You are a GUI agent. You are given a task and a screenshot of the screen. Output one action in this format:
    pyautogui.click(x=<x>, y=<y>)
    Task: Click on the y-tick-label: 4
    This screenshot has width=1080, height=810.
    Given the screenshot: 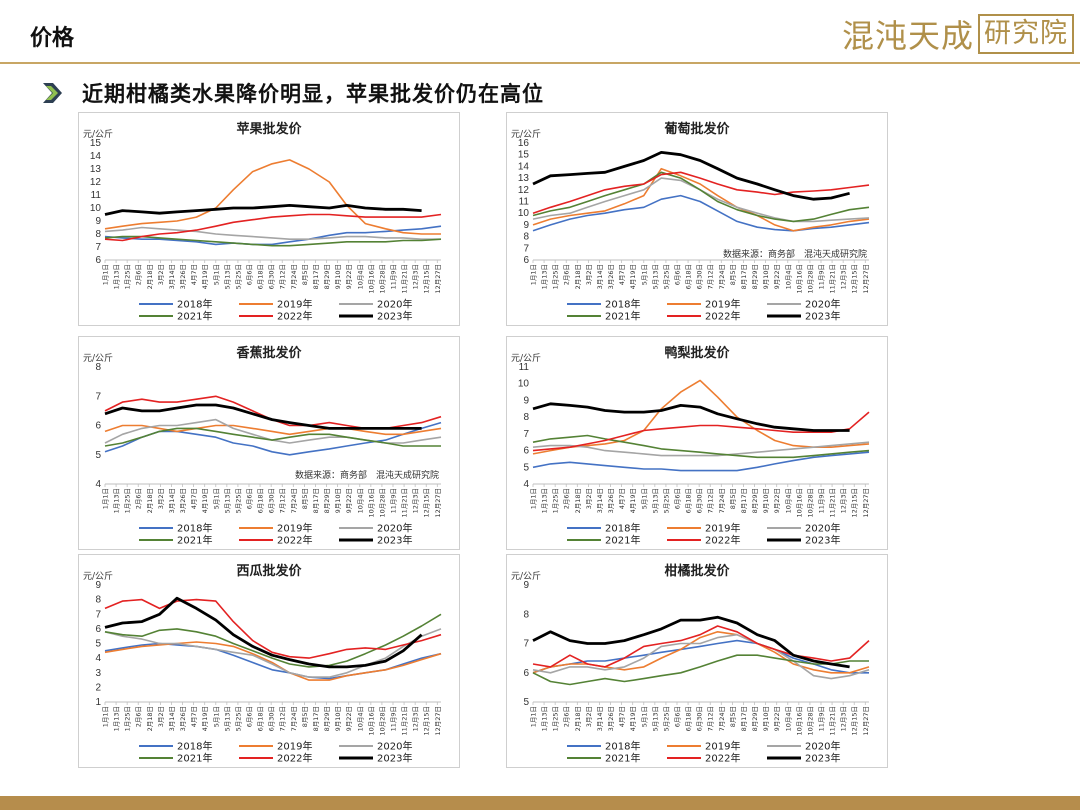 What is the action you would take?
    pyautogui.click(x=98, y=484)
    